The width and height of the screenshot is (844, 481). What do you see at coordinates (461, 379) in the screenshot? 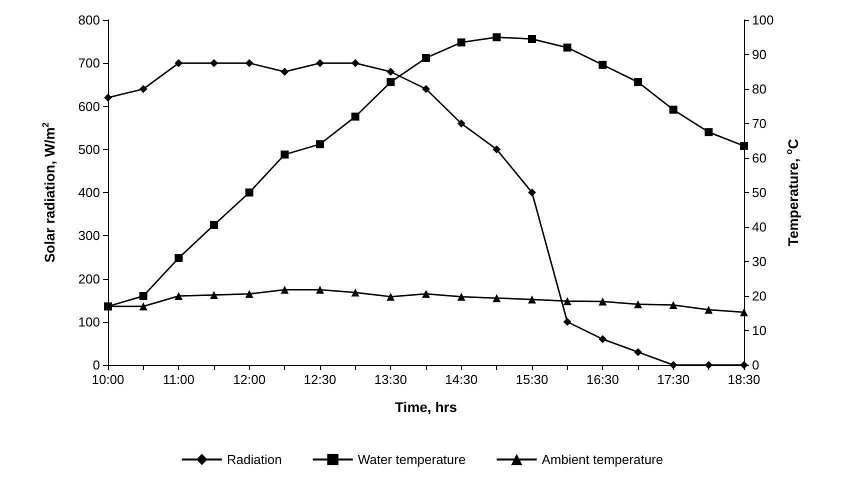
I see `x-tick-label: 14:30` at bounding box center [461, 379].